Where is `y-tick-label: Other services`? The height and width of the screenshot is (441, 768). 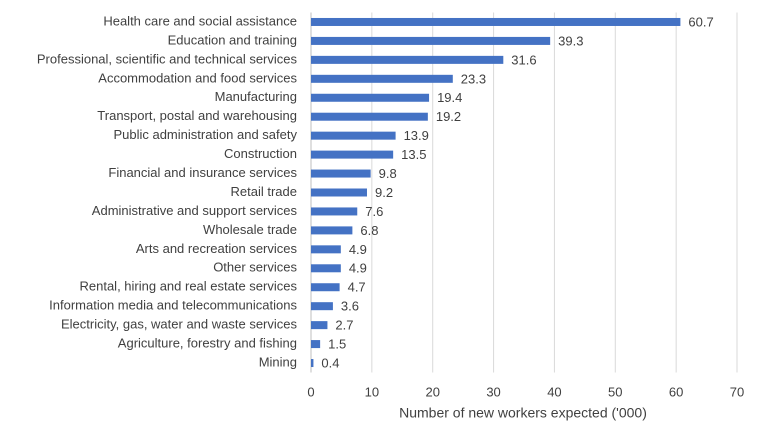
y-tick-label: Other services is located at coordinates (255, 267).